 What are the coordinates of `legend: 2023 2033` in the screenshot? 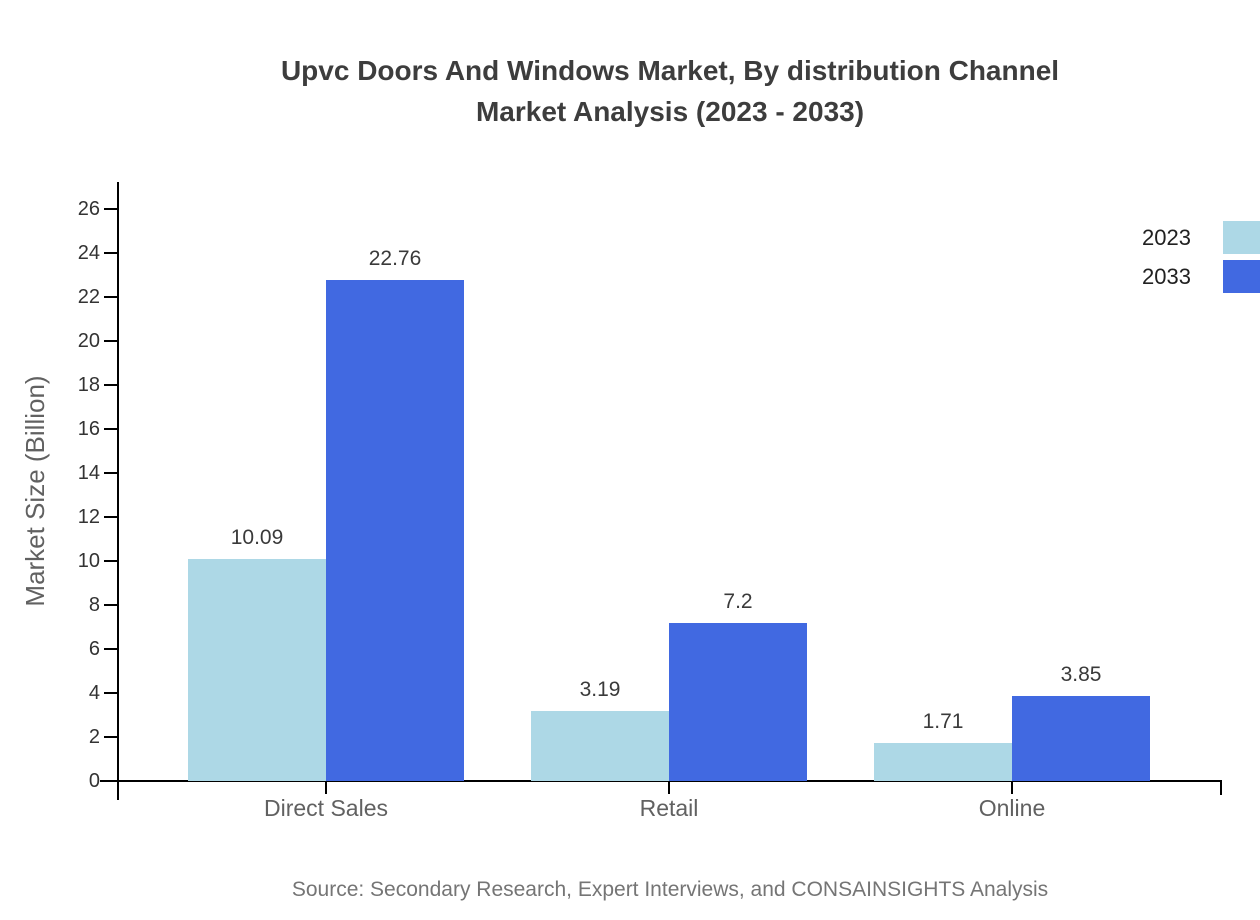 It's located at (1201, 257).